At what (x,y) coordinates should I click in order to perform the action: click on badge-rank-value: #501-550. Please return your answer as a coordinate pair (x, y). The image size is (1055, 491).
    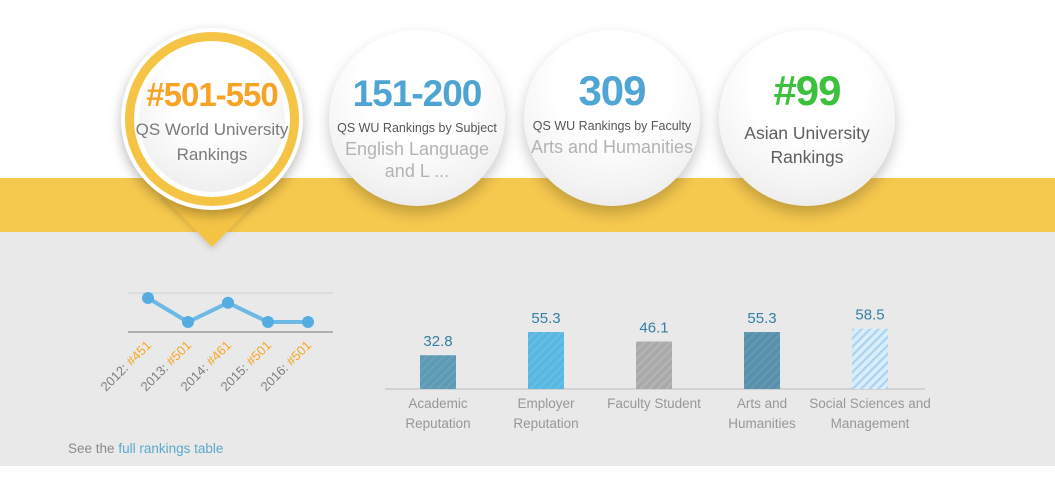
    Looking at the image, I should click on (212, 94).